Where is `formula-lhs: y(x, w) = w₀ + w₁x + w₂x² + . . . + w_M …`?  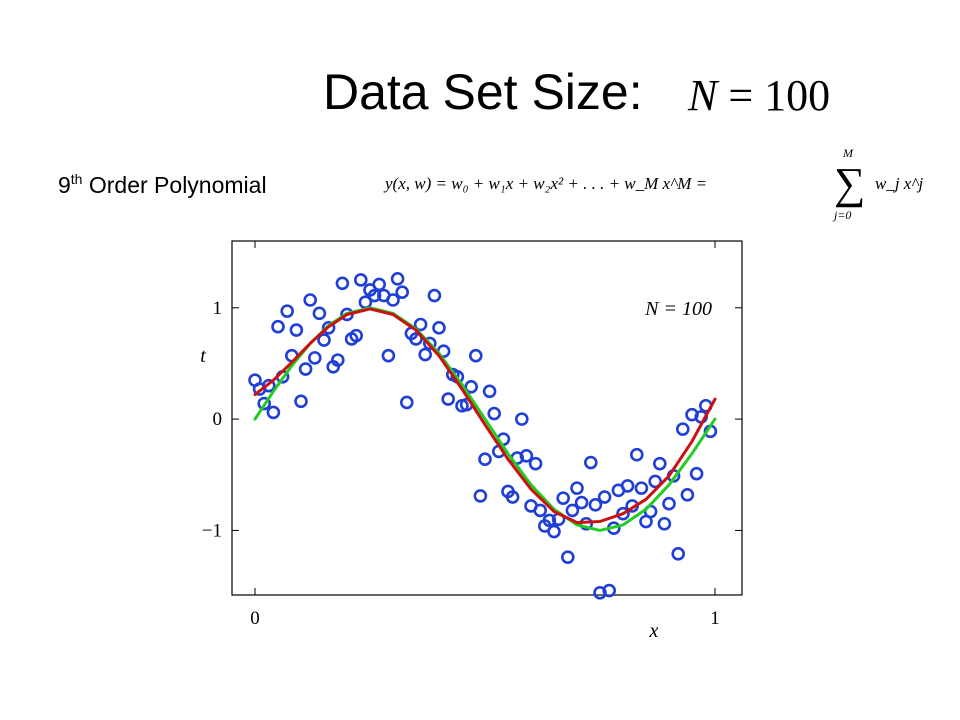 formula-lhs: y(x, w) = w₀ + w₁x + w₂x² + . . . + w_M … is located at coordinates (546, 183).